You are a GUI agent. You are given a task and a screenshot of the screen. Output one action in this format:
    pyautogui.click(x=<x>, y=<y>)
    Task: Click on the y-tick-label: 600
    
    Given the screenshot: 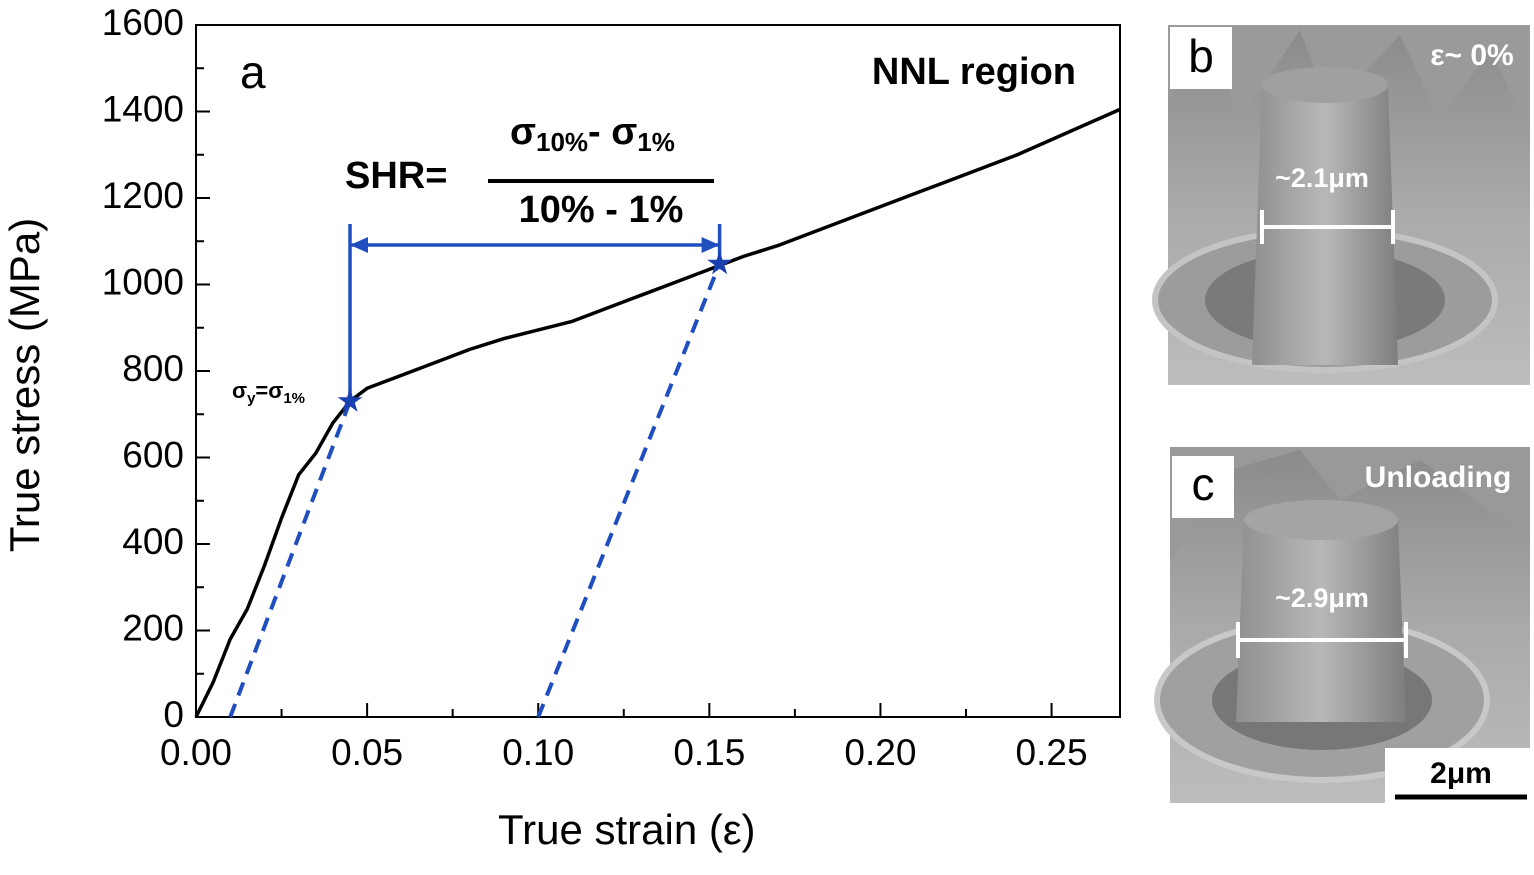 What is the action you would take?
    pyautogui.click(x=153, y=454)
    